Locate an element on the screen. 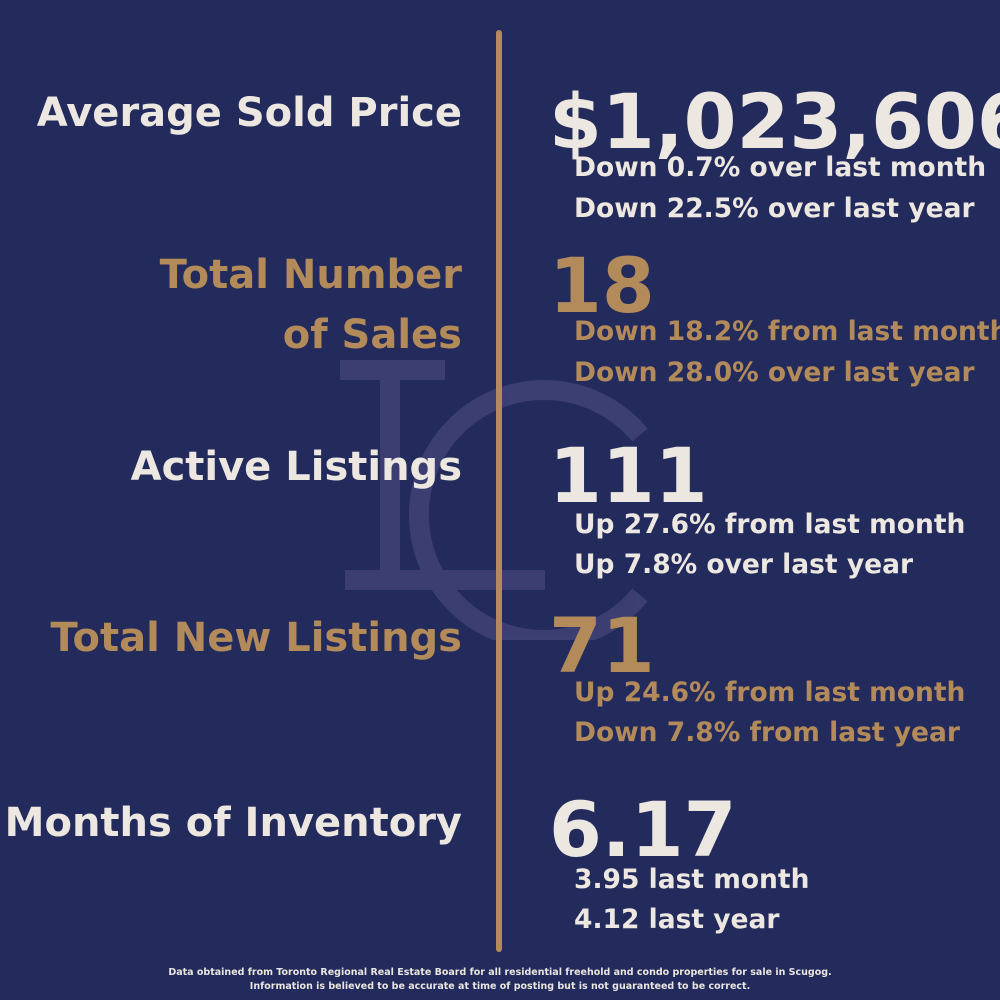 Image resolution: width=1000 pixels, height=1000 pixels. stat-change-month-average-sold-price: Down 0.7% over last month is located at coordinates (780, 167).